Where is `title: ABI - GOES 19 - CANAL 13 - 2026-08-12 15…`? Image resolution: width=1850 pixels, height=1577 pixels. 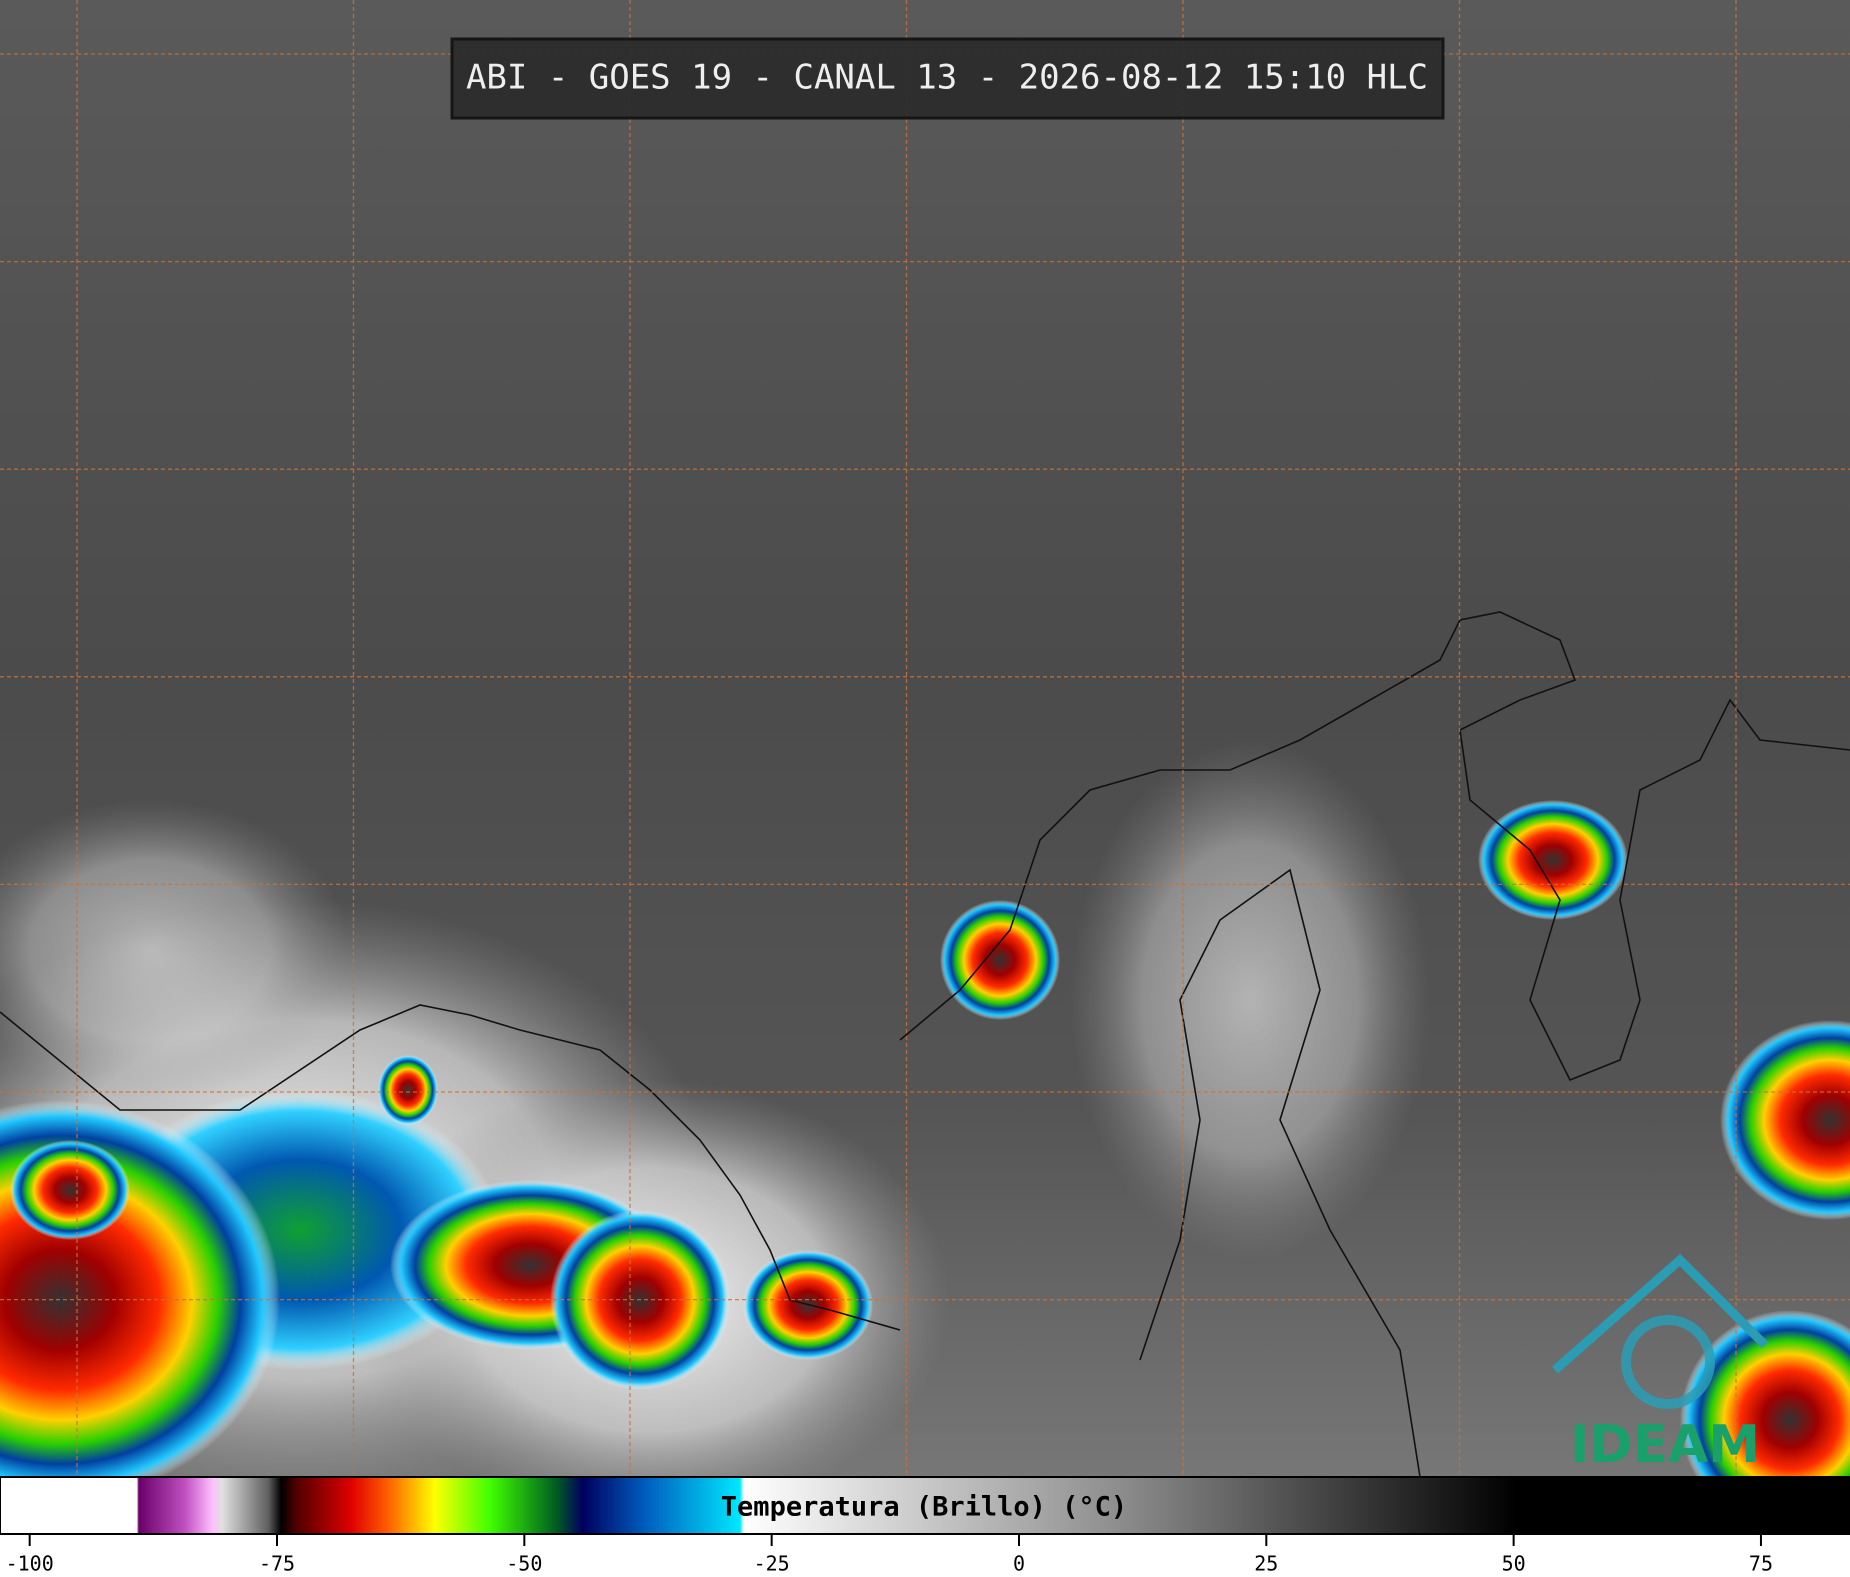
title: ABI - GOES 19 - CANAL 13 - 2026-08-12 15… is located at coordinates (947, 78).